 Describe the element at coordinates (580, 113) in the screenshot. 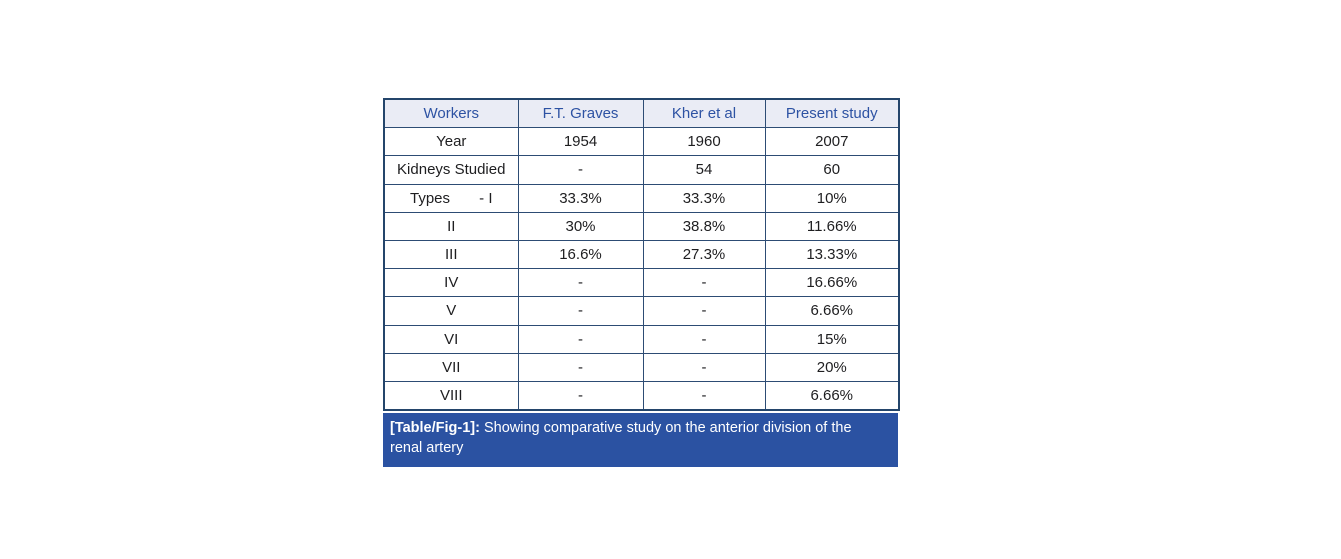

I see `column-header-graves: F.T. Graves` at that location.